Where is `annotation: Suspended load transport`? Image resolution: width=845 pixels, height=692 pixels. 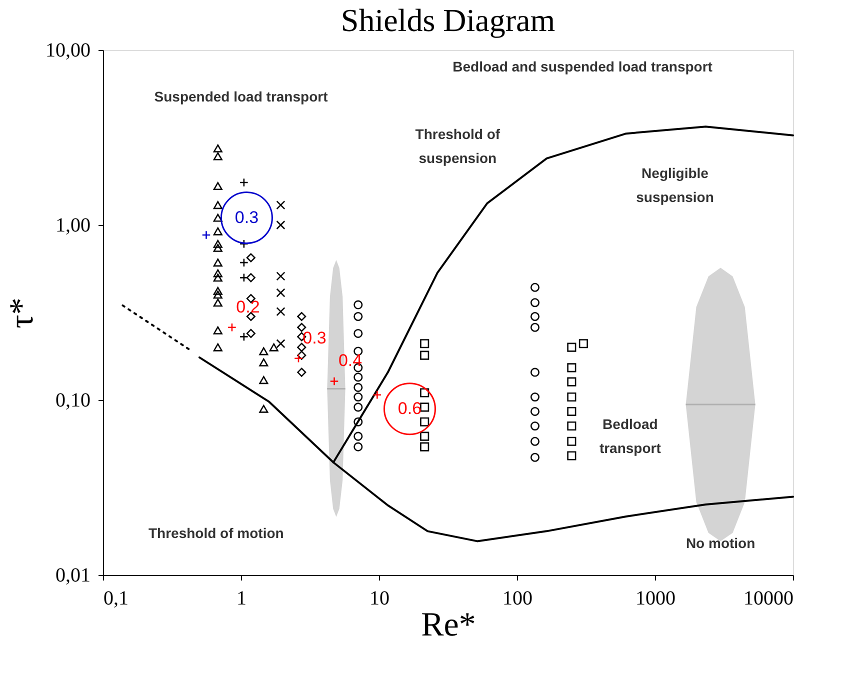
annotation: Suspended load transport is located at coordinates (241, 96).